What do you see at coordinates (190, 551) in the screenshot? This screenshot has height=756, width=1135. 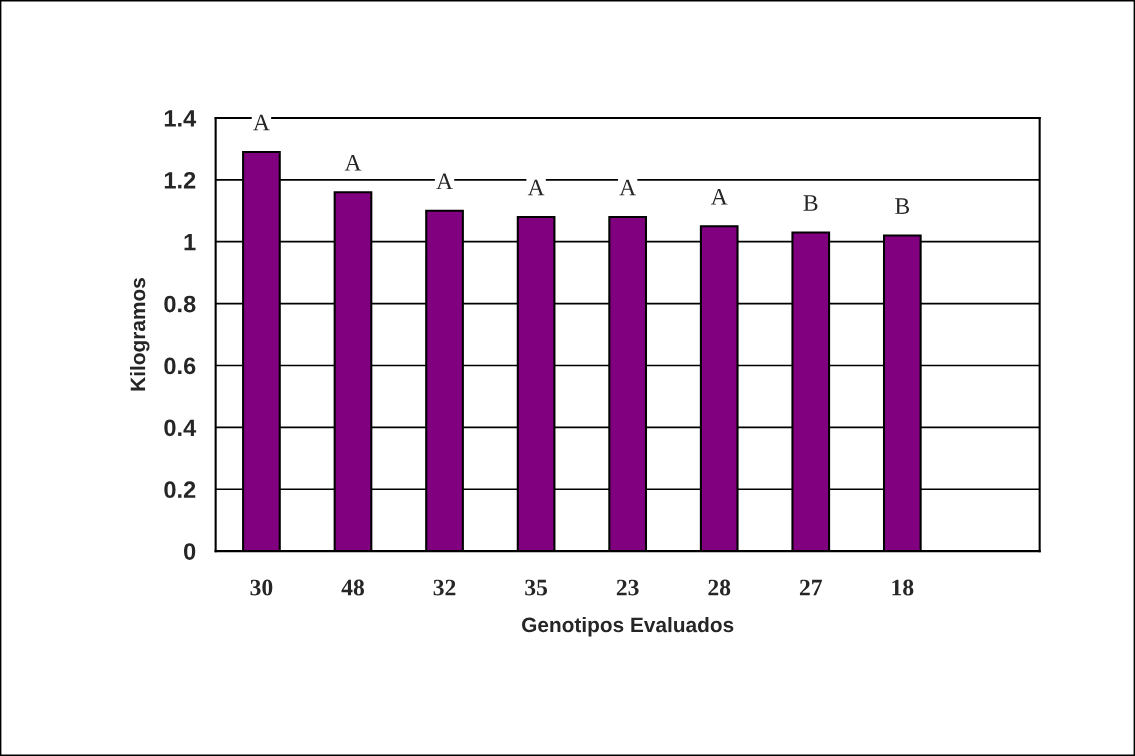 I see `y-tick-label: 0` at bounding box center [190, 551].